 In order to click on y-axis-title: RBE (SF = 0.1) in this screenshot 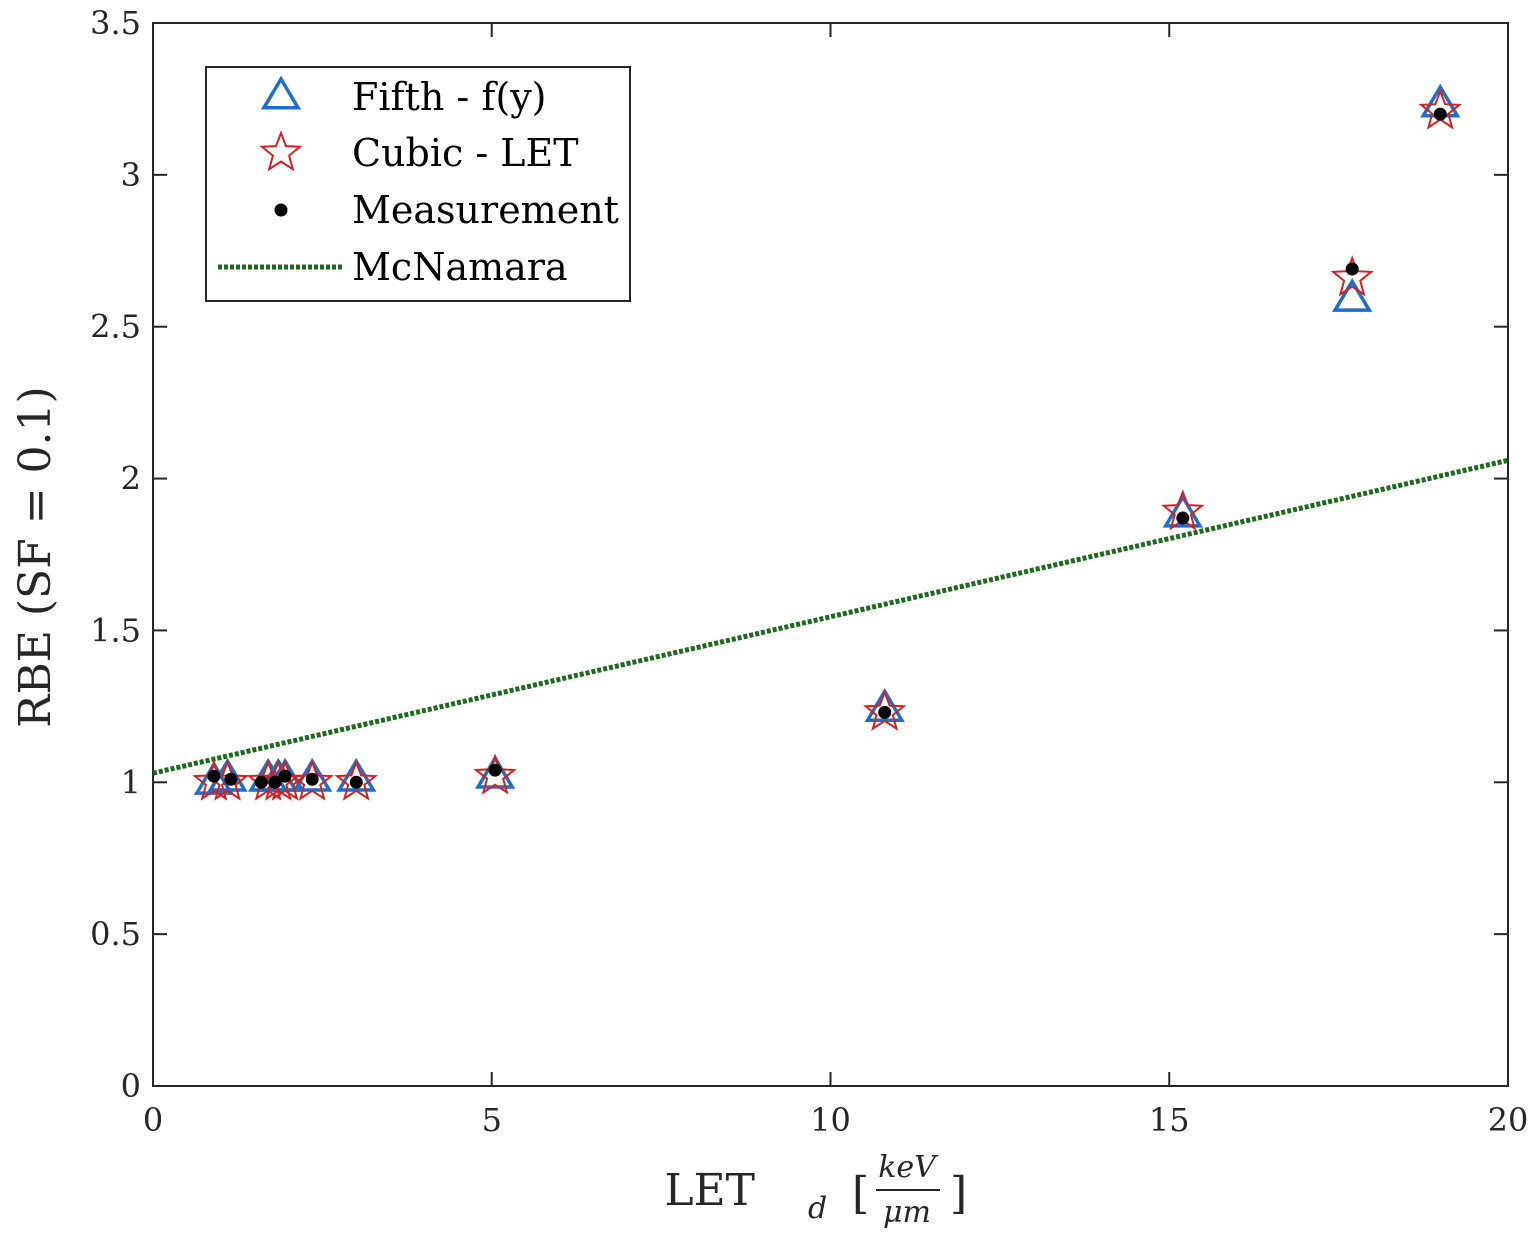, I will do `click(35, 556)`.